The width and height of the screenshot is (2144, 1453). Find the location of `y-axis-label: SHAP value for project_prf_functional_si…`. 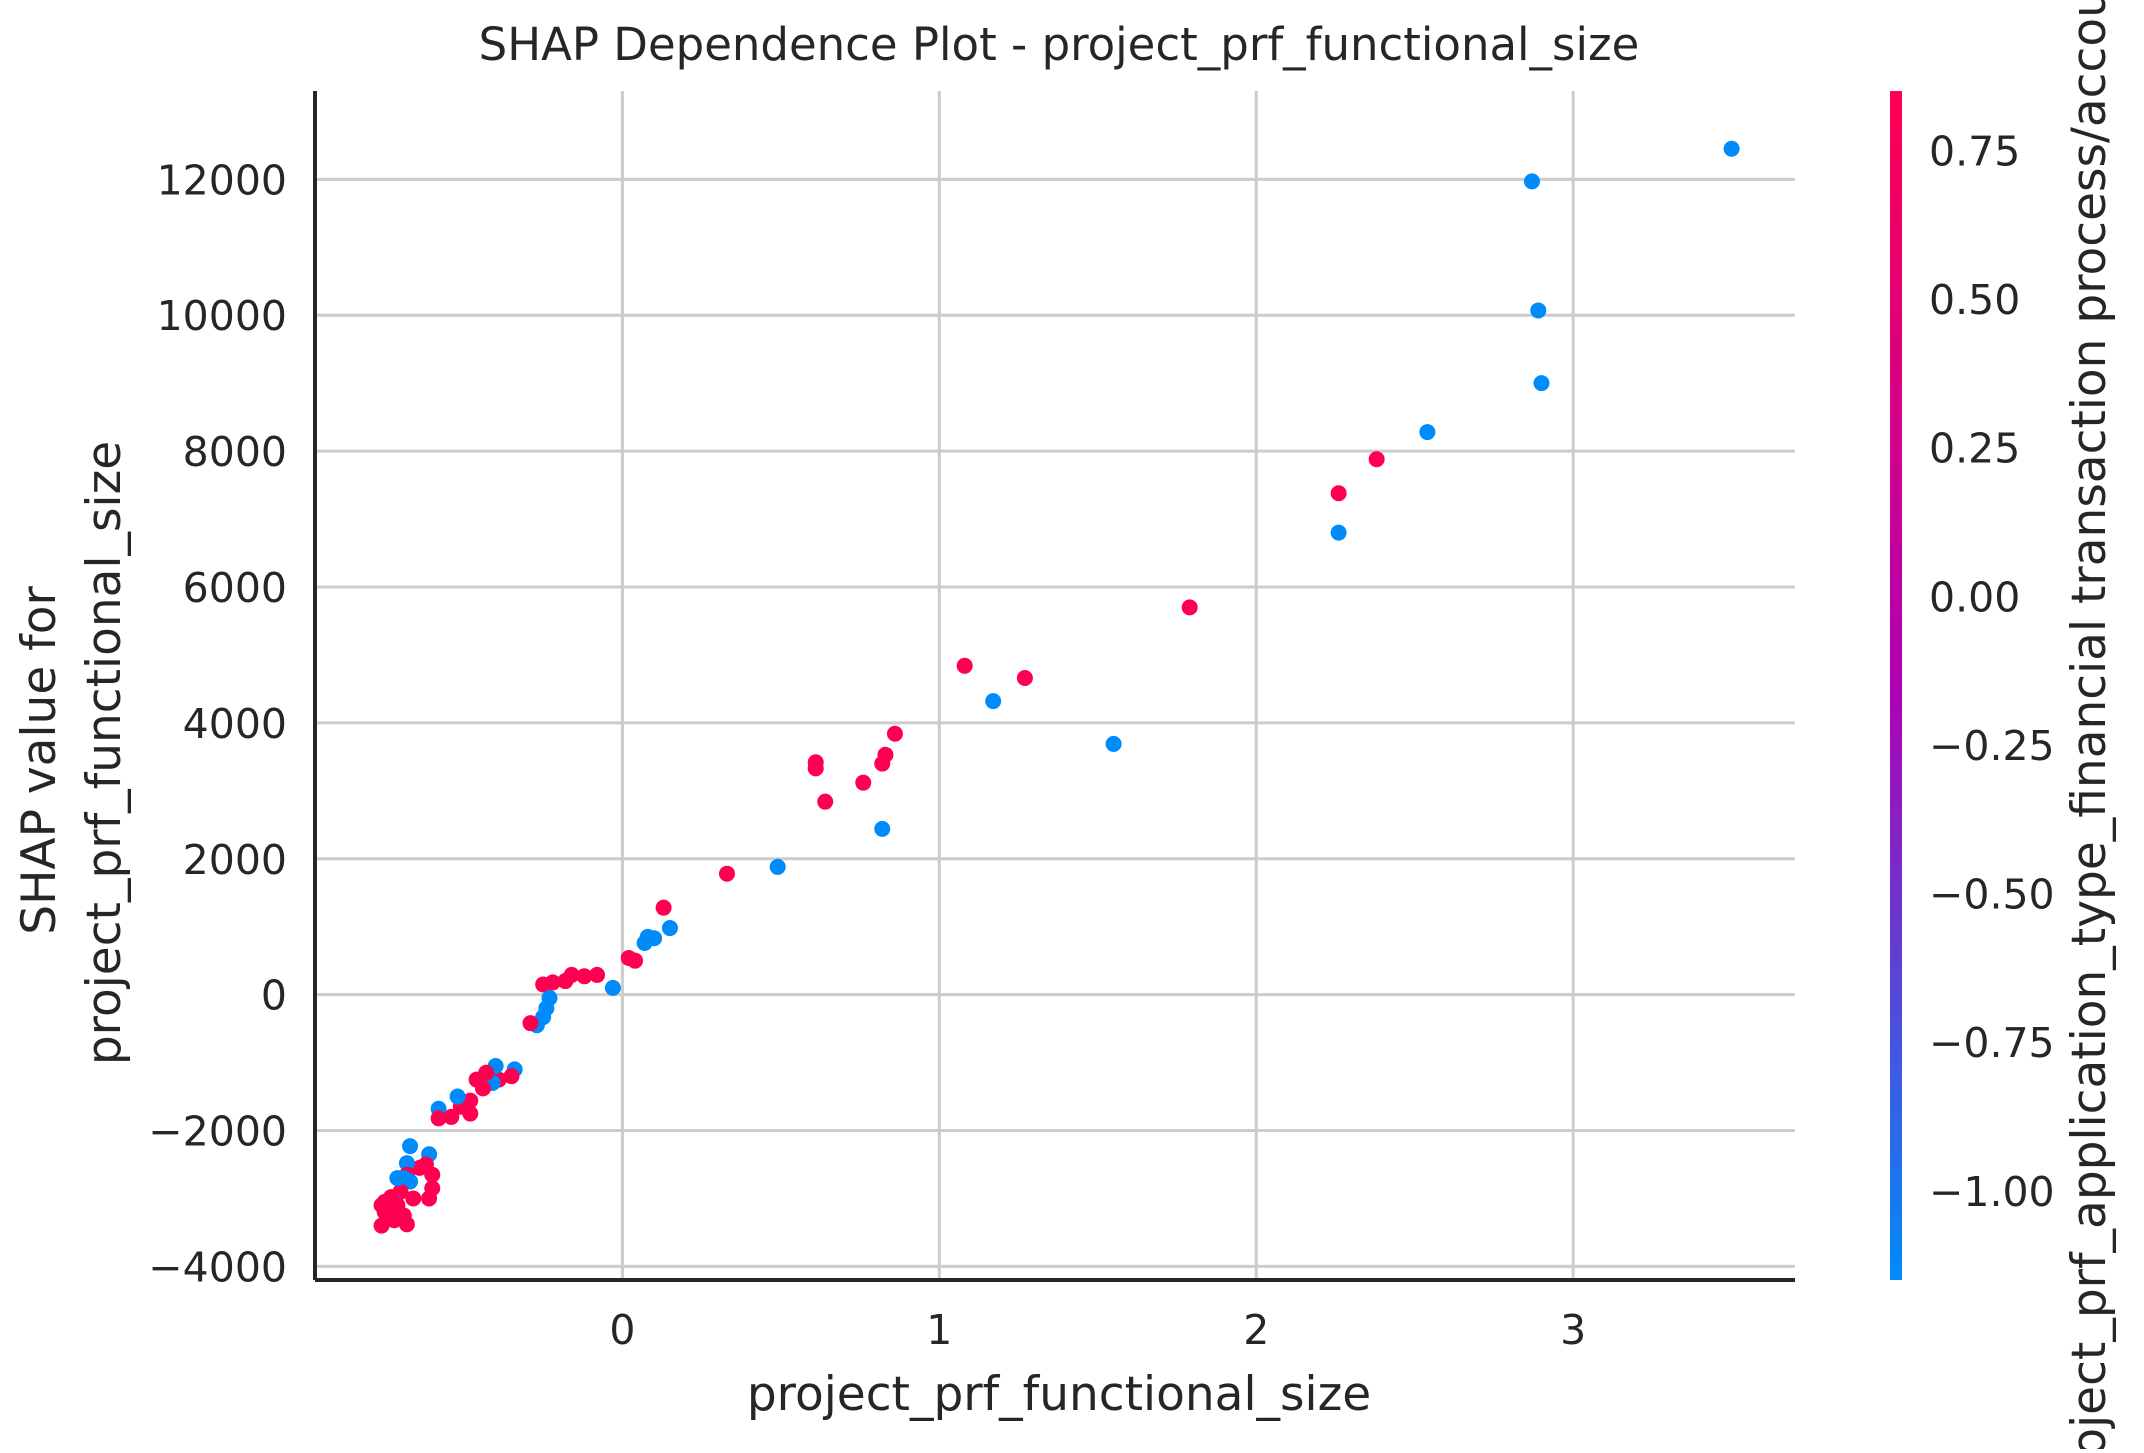

y-axis-label: SHAP value for project_prf_functional_si… is located at coordinates (72, 753).